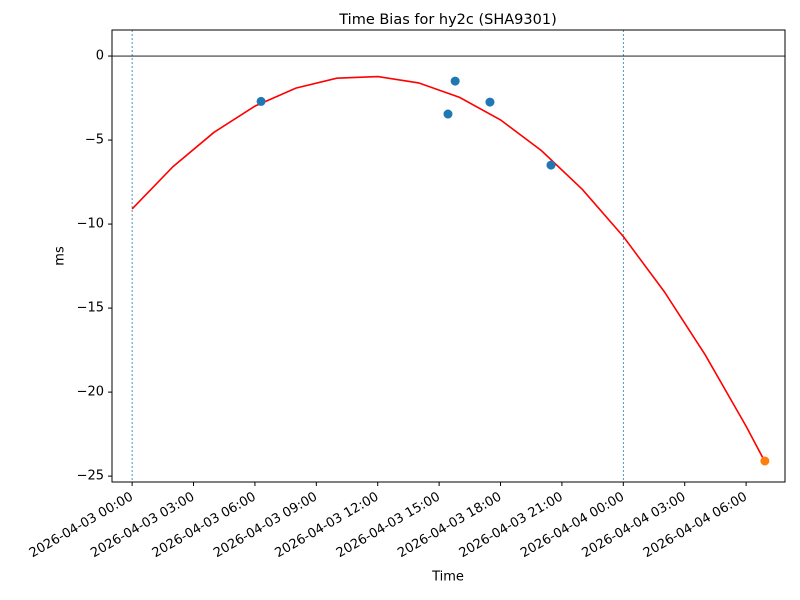 The height and width of the screenshot is (600, 800). Describe the element at coordinates (90, 224) in the screenshot. I see `y-tick-label: −10` at that location.